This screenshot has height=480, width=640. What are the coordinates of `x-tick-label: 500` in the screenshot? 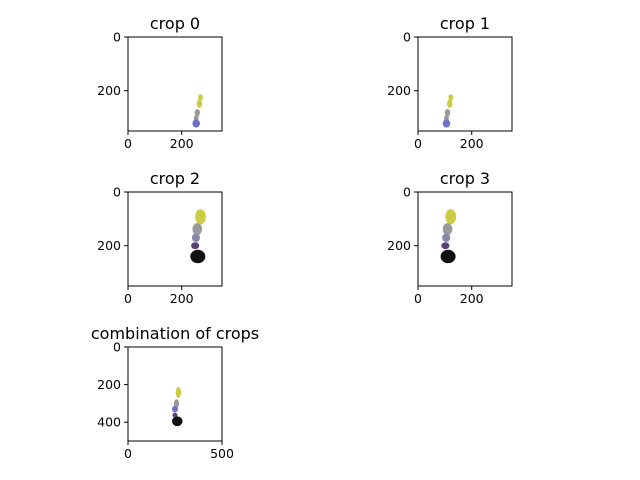 It's located at (222, 453).